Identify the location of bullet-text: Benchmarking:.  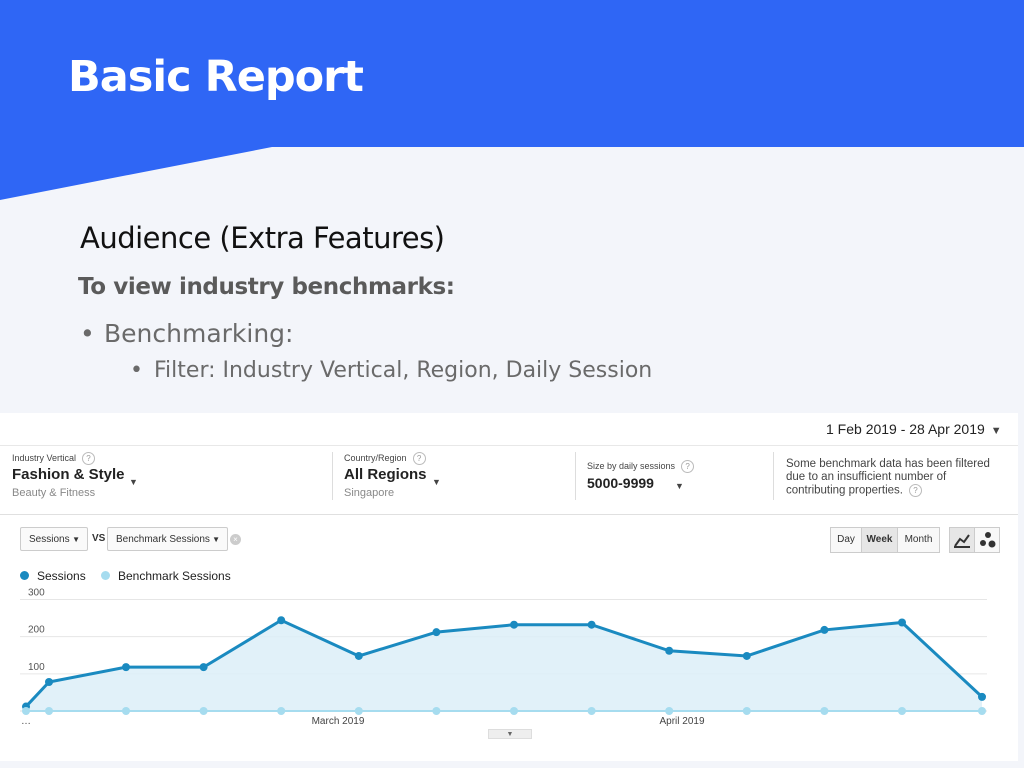
(199, 333).